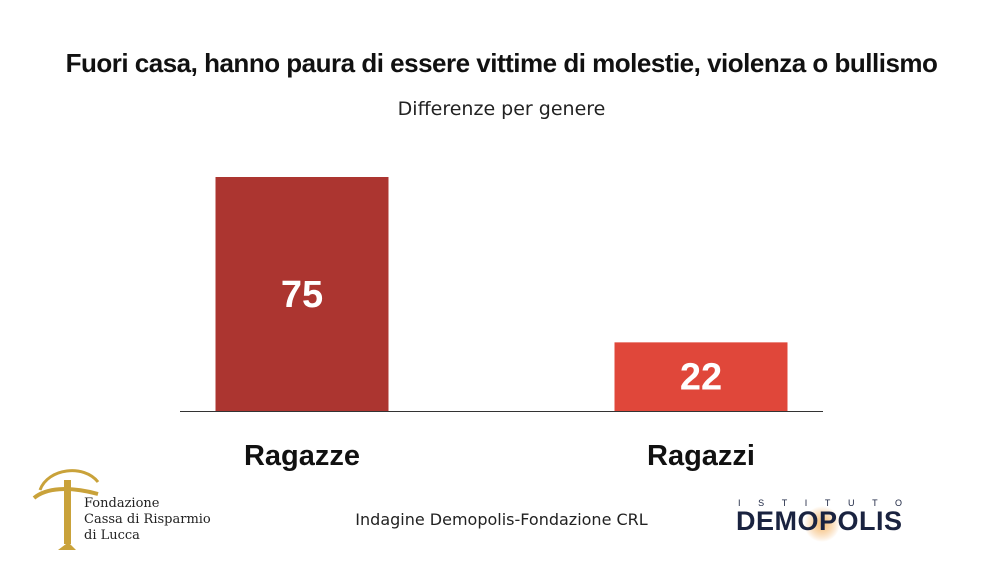 The height and width of the screenshot is (564, 1003). What do you see at coordinates (701, 456) in the screenshot?
I see `category-label: Ragazzi` at bounding box center [701, 456].